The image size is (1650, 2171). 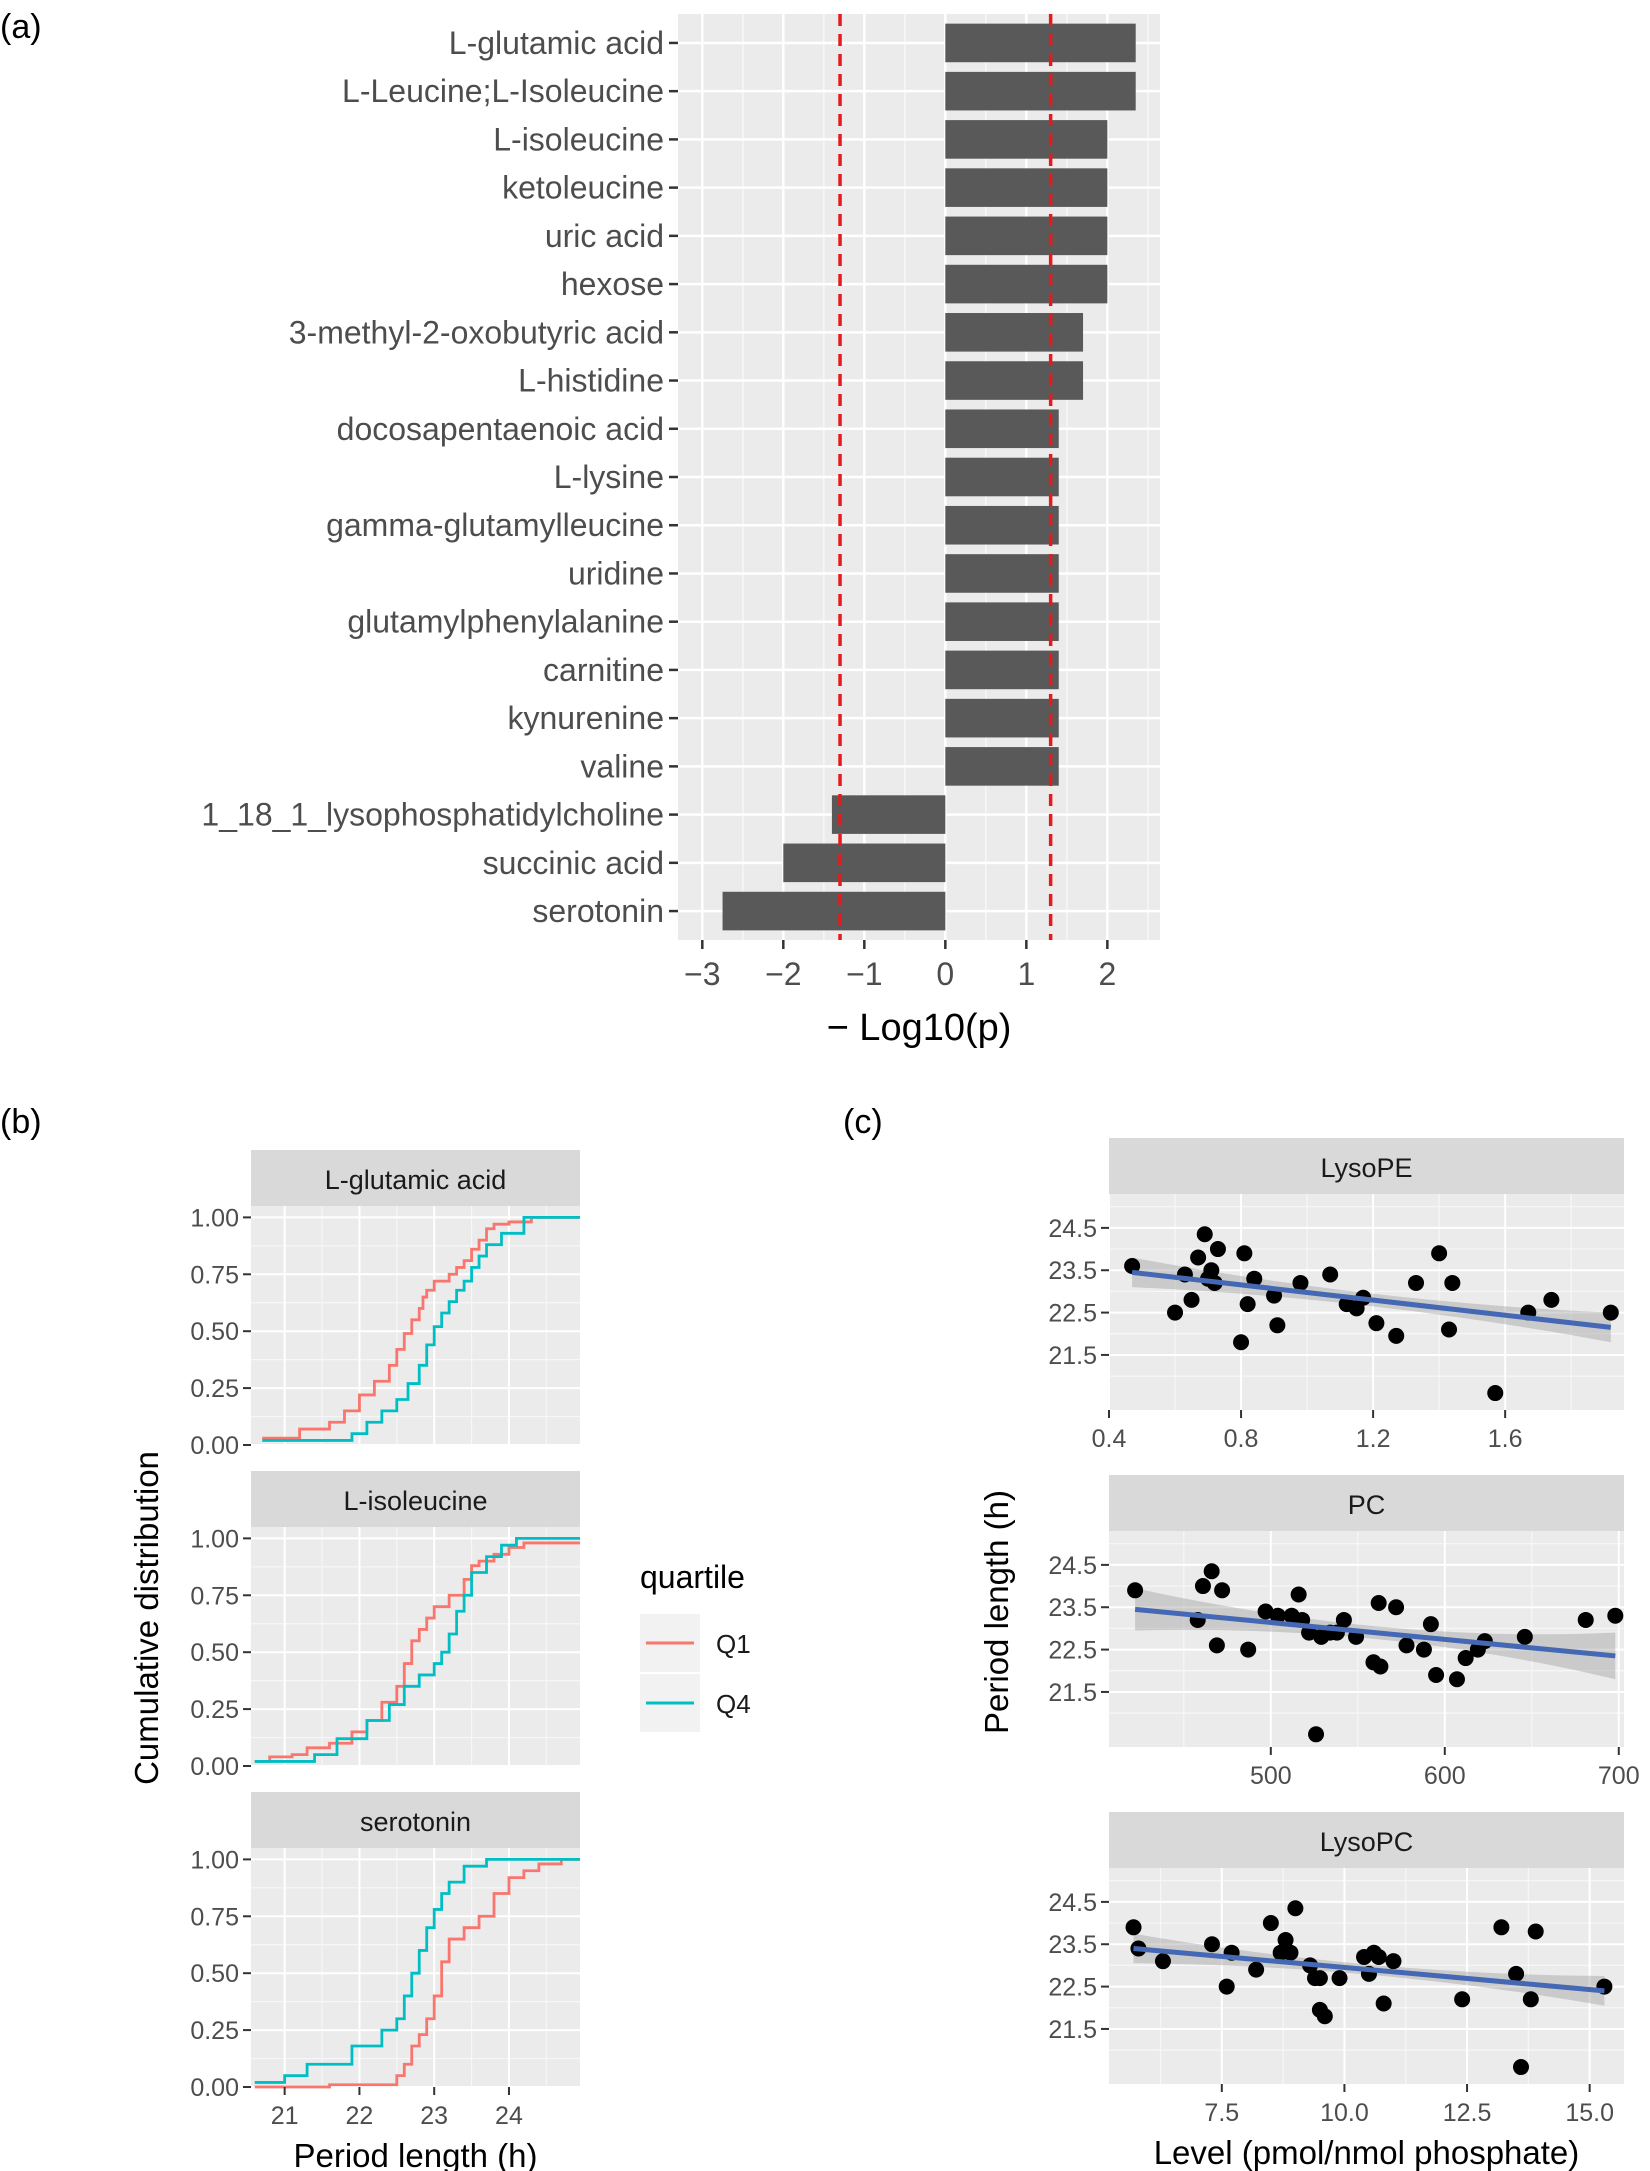 What do you see at coordinates (416, 1180) in the screenshot?
I see `facet-strip-label: L-glutamic acid` at bounding box center [416, 1180].